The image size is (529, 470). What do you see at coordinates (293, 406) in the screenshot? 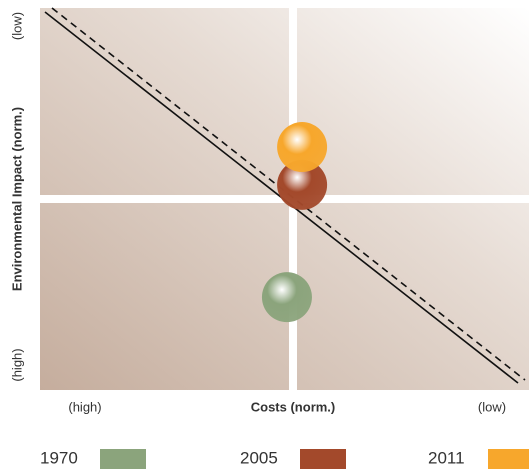
I see `x-axis-label: Costs (norm.)` at bounding box center [293, 406].